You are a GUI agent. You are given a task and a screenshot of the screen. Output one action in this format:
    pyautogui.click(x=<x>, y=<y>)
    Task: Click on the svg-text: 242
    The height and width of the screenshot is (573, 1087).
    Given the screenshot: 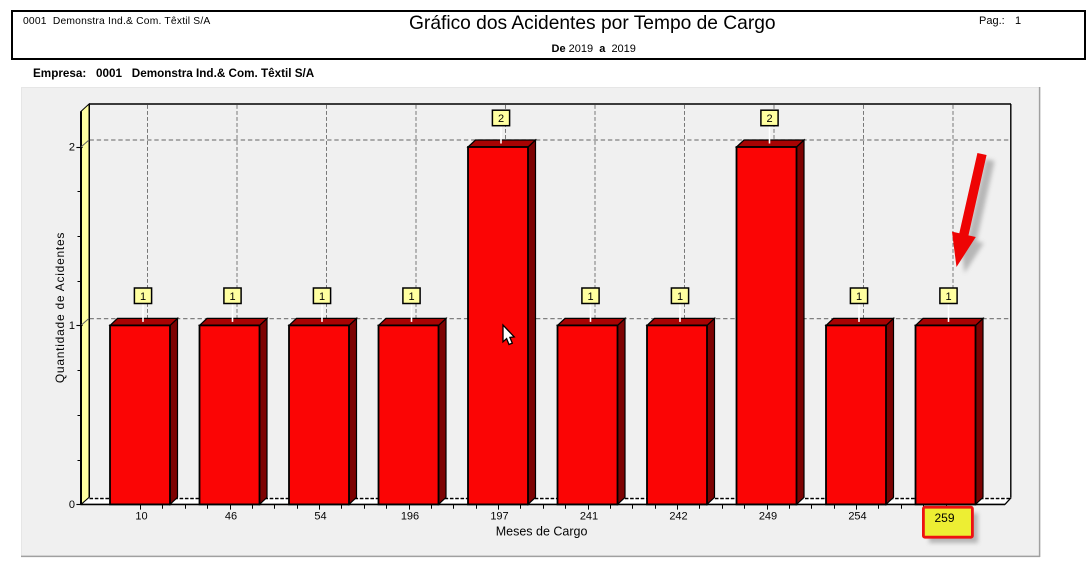 What is the action you would take?
    pyautogui.click(x=678, y=516)
    